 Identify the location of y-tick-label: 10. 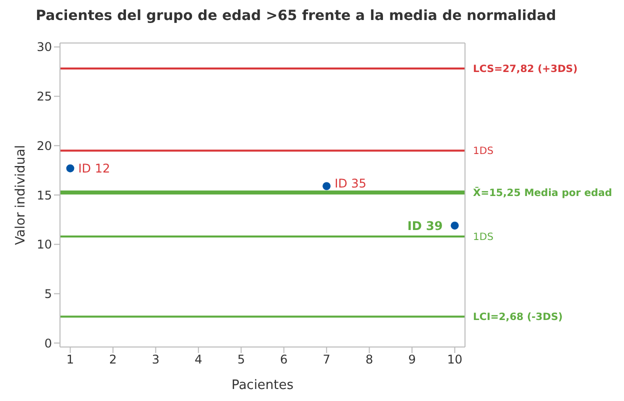
(44, 245).